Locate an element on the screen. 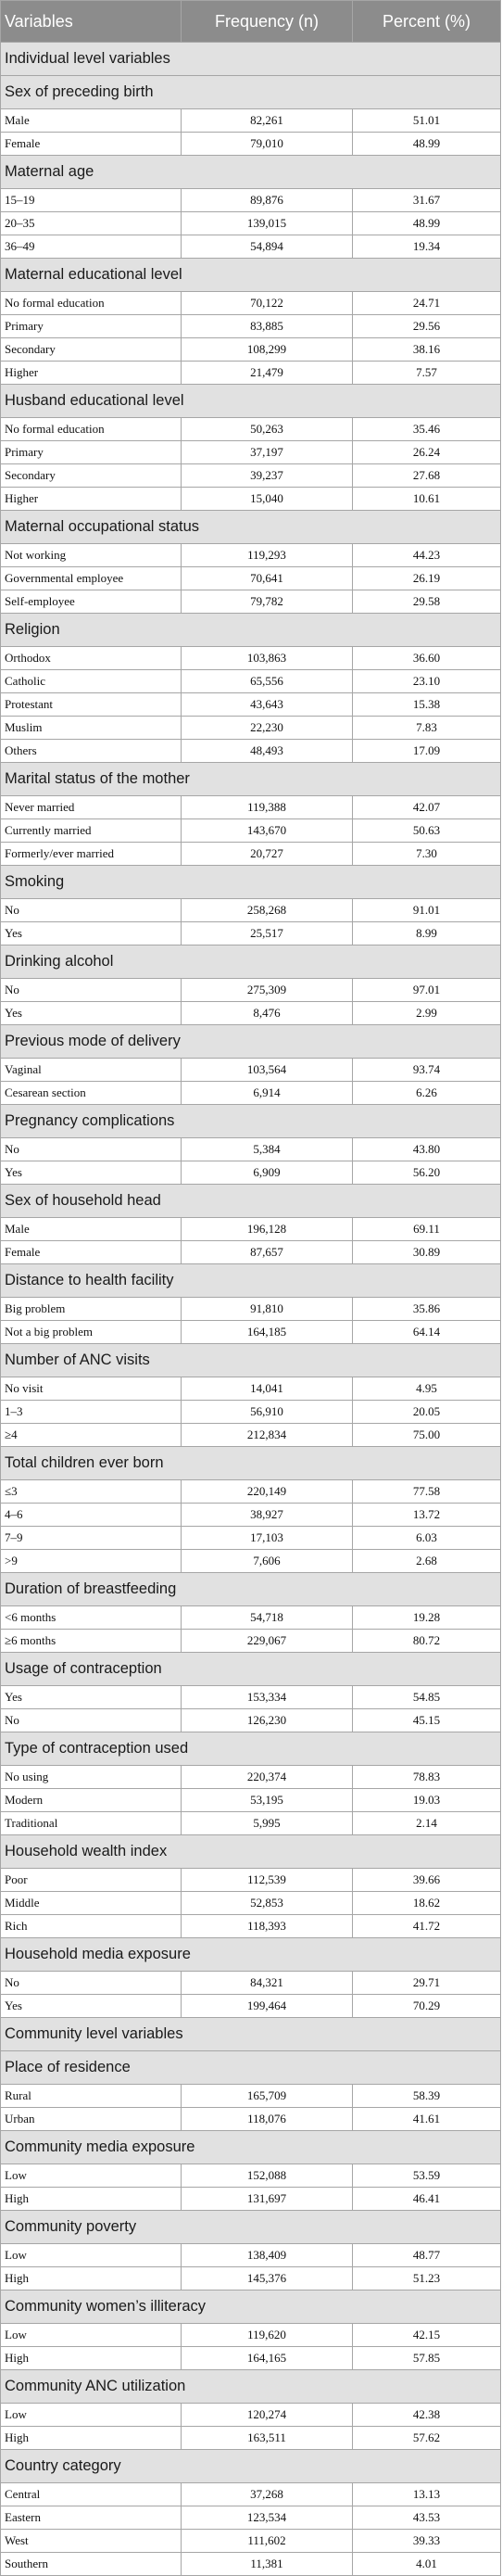  header-row: Variables Frequency (n) Percent (%) is located at coordinates (250, 21).